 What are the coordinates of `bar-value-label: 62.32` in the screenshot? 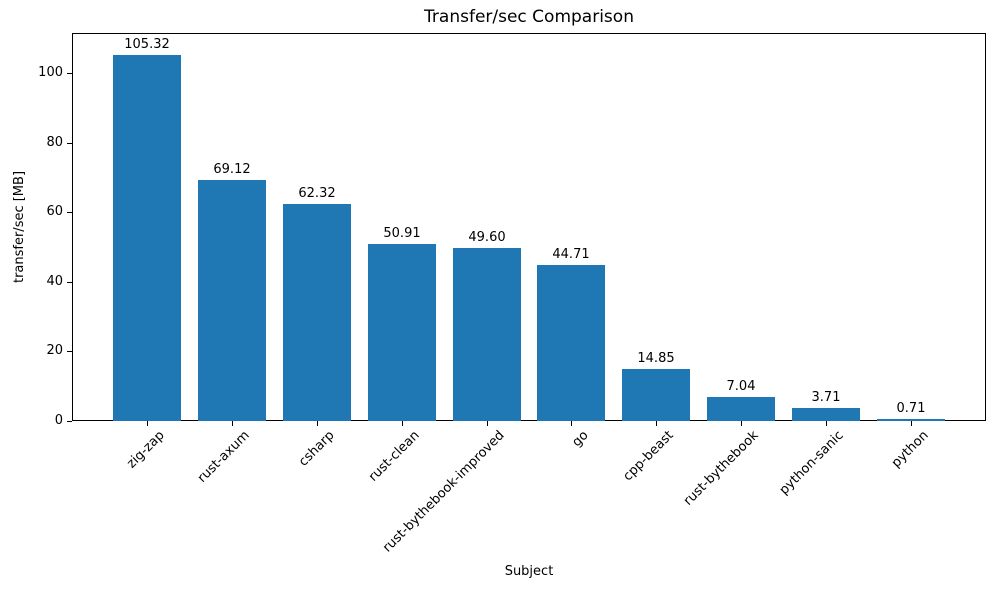 It's located at (317, 193).